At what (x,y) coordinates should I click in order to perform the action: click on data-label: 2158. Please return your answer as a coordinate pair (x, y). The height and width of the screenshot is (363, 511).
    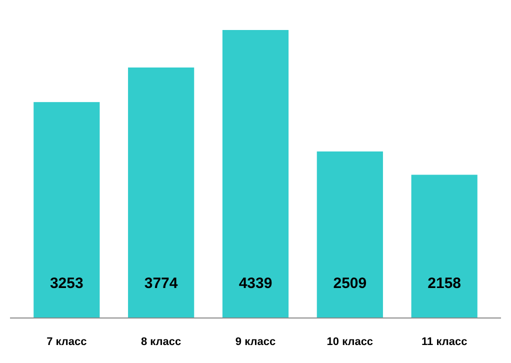
    Looking at the image, I should click on (445, 283).